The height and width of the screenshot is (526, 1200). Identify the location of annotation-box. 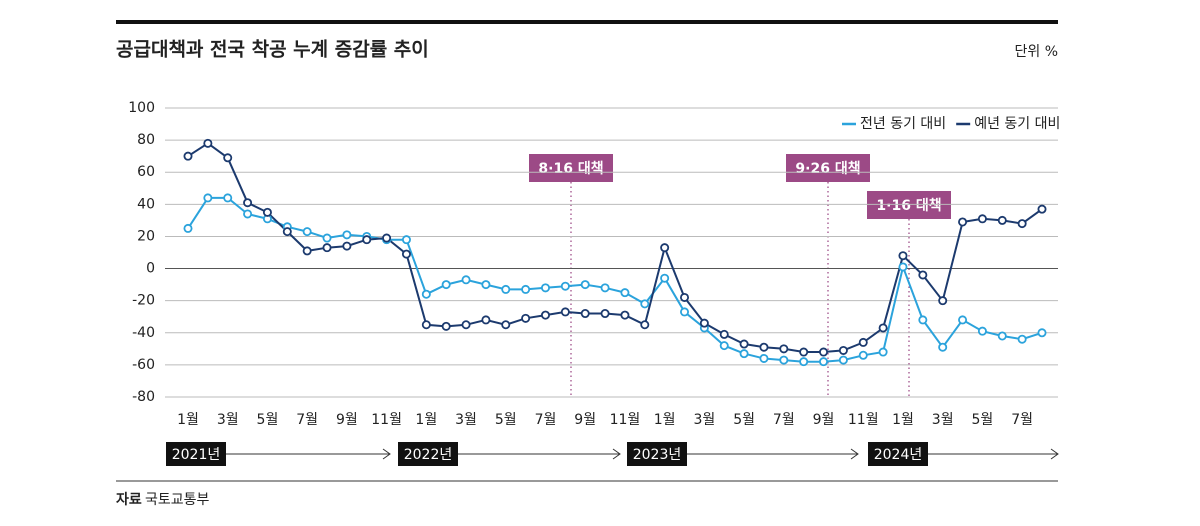
(909, 205).